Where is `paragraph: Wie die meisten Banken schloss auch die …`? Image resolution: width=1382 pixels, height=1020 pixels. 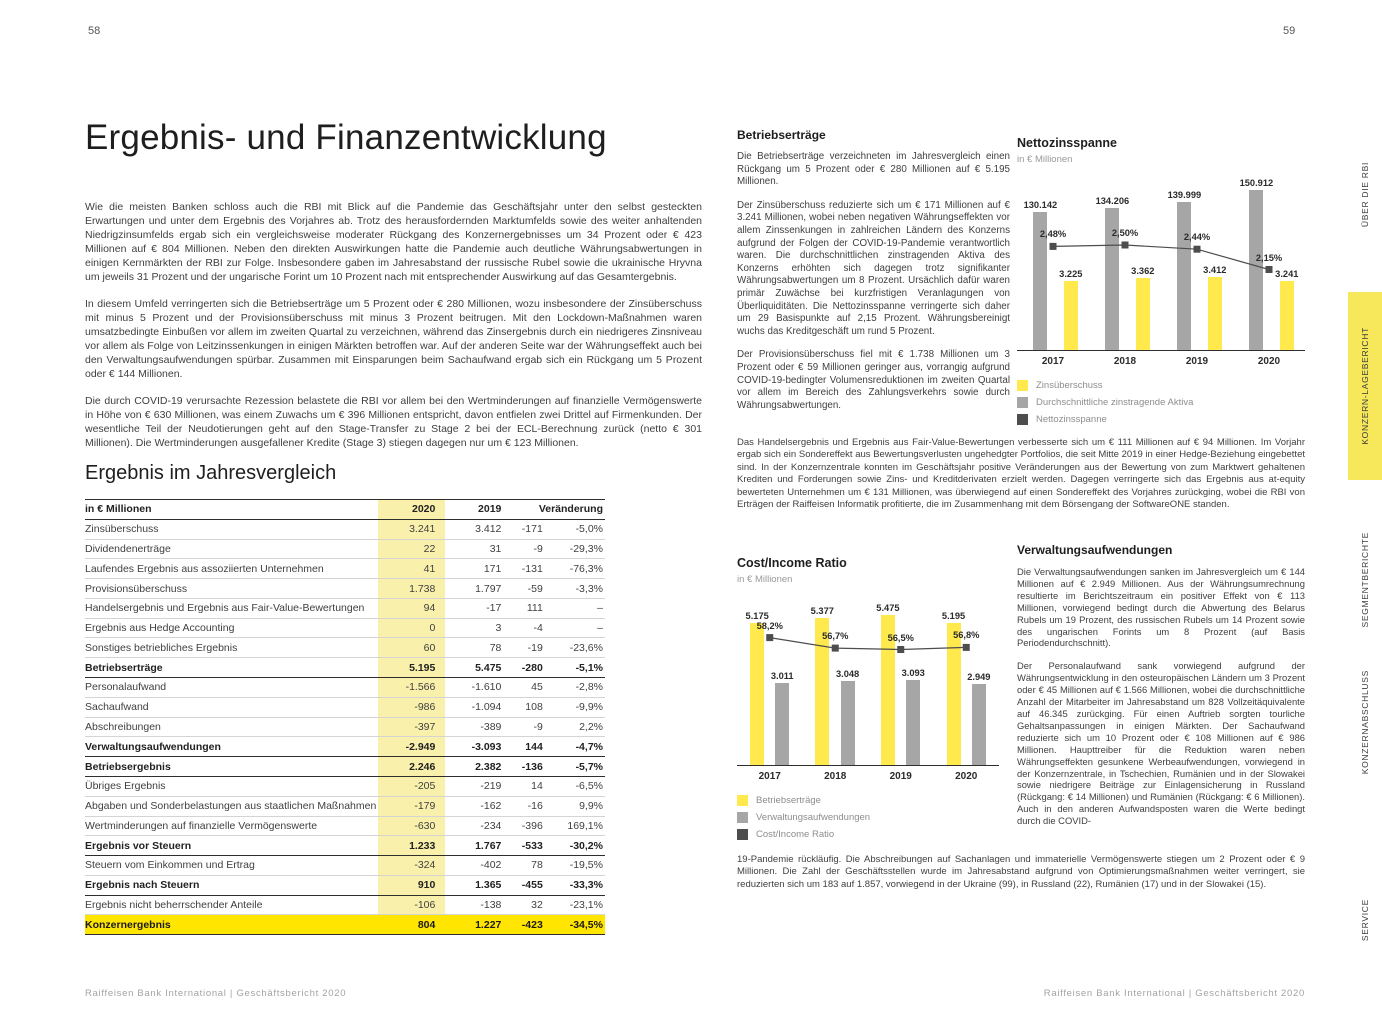
paragraph: Wie die meisten Banken schloss auch die … is located at coordinates (393, 242).